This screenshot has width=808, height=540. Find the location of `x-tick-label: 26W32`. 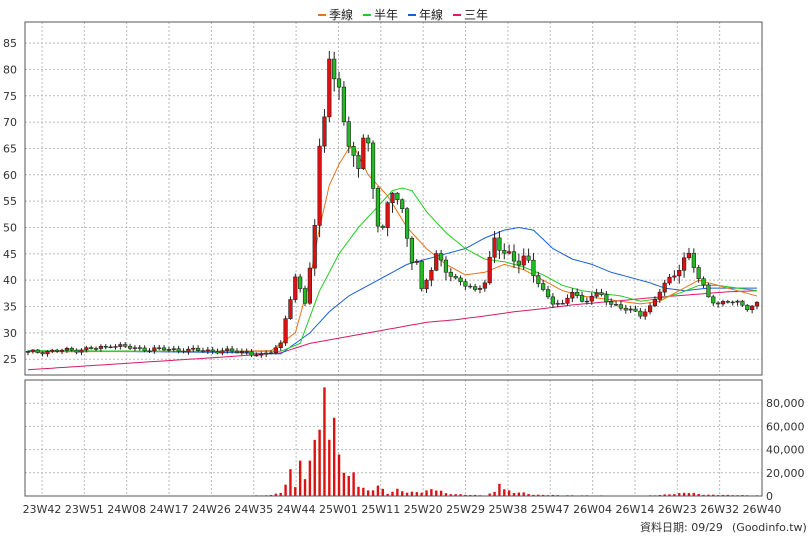

x-tick-label: 26W32 is located at coordinates (719, 509).